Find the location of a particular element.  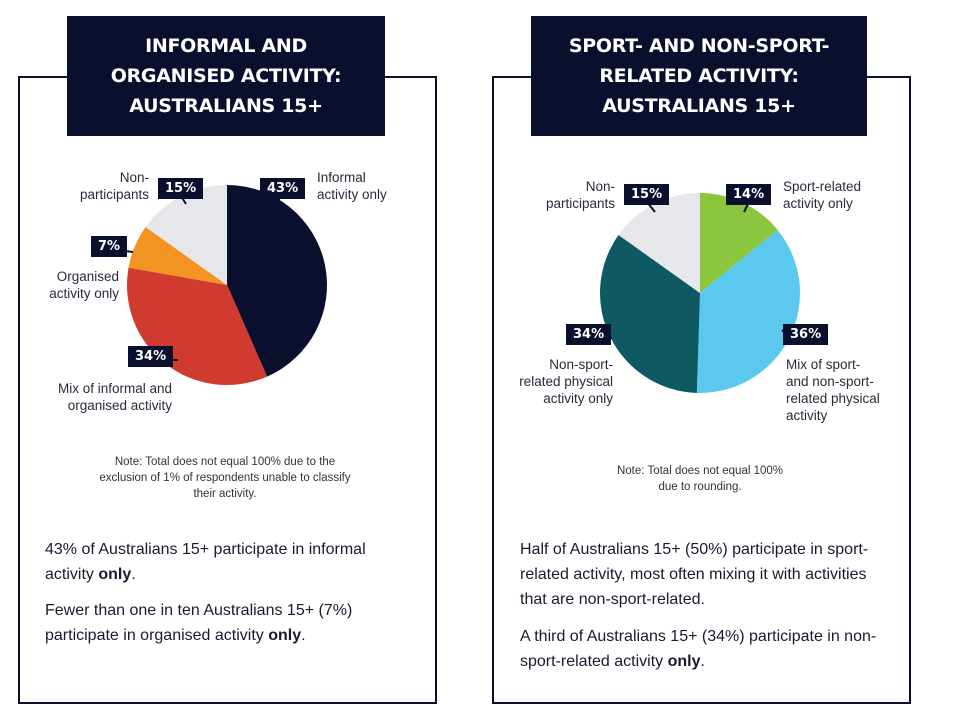

left-label-nonparticipants: Non- participants is located at coordinates (114, 186).